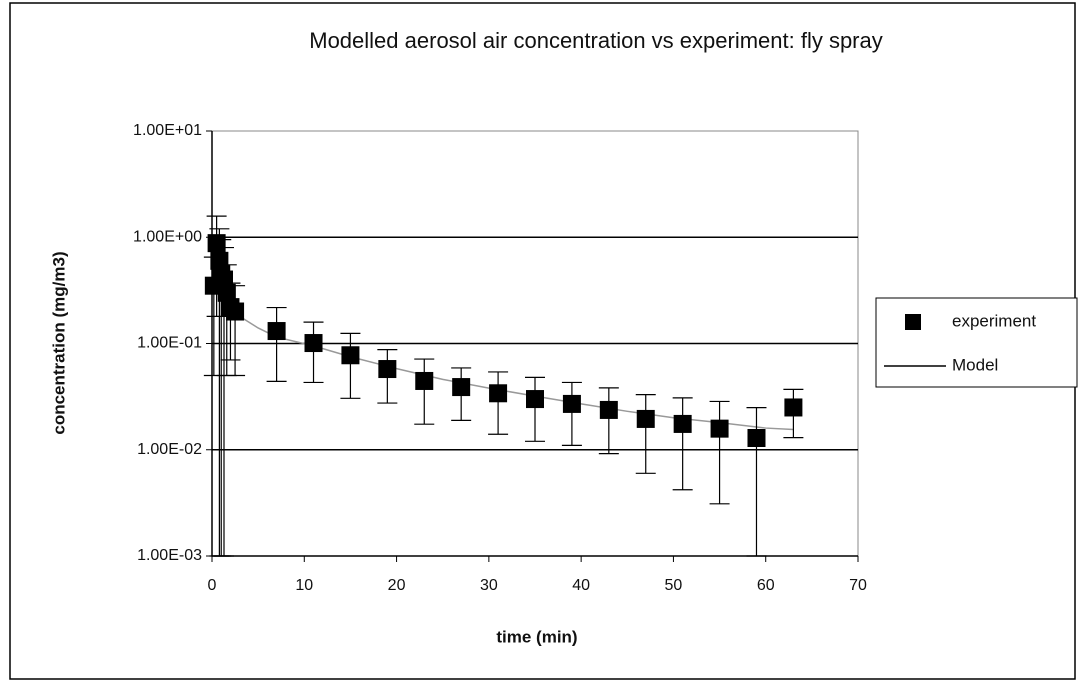 This screenshot has width=1081, height=685. What do you see at coordinates (169, 449) in the screenshot?
I see `y-tick-label: 1.00E-02` at bounding box center [169, 449].